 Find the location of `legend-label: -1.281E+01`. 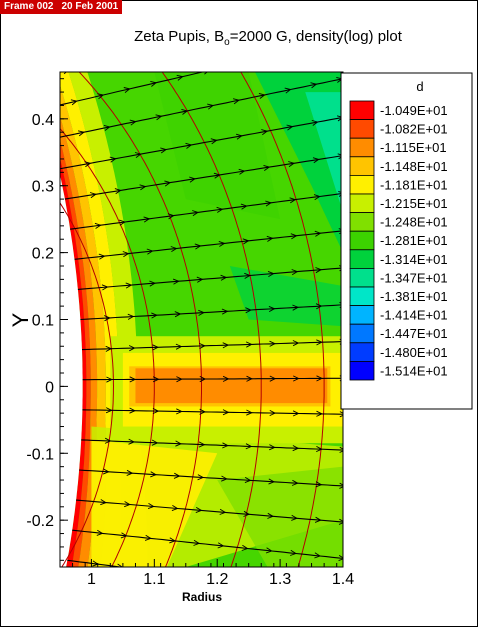

legend-label: -1.281E+01 is located at coordinates (414, 240).